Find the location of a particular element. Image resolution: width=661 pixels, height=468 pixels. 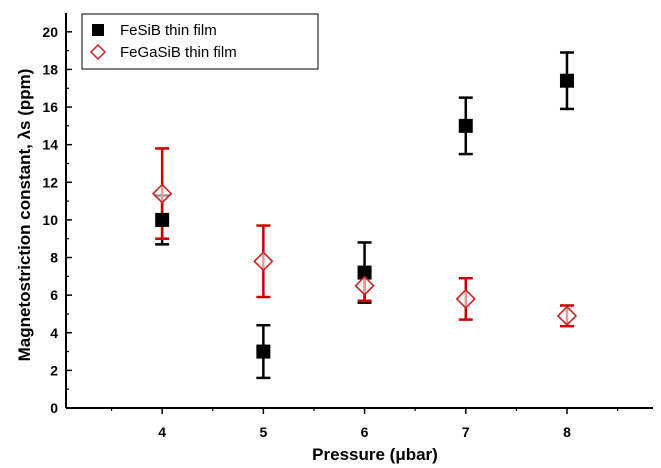

y-tick-label: 8 is located at coordinates (54, 258).